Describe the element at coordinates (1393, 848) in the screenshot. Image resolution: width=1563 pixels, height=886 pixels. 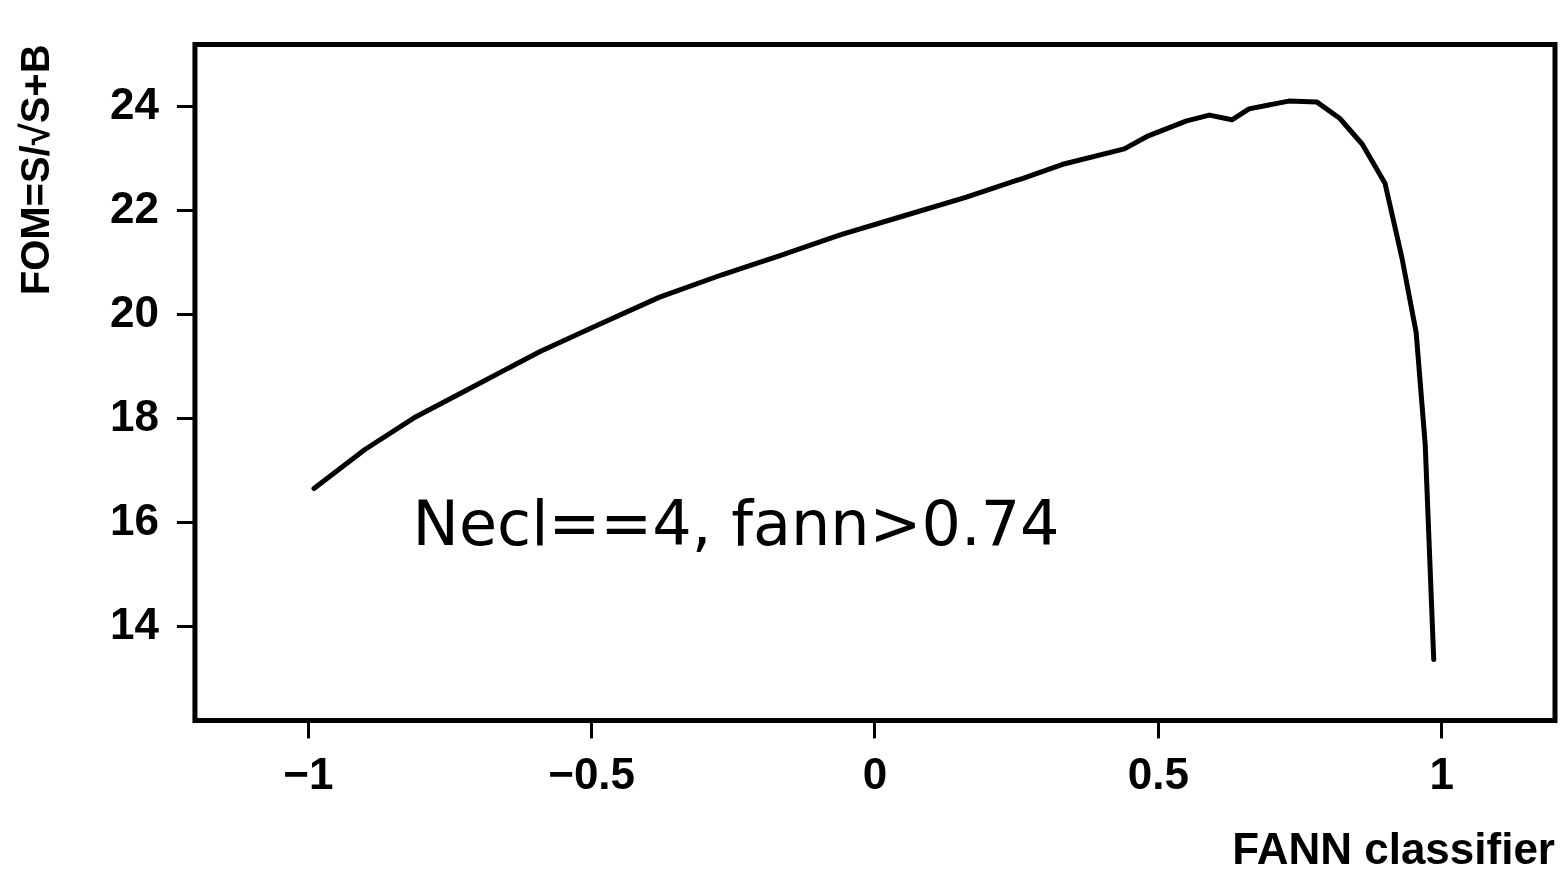
I see `x-axis-title: FANN classifier` at that location.